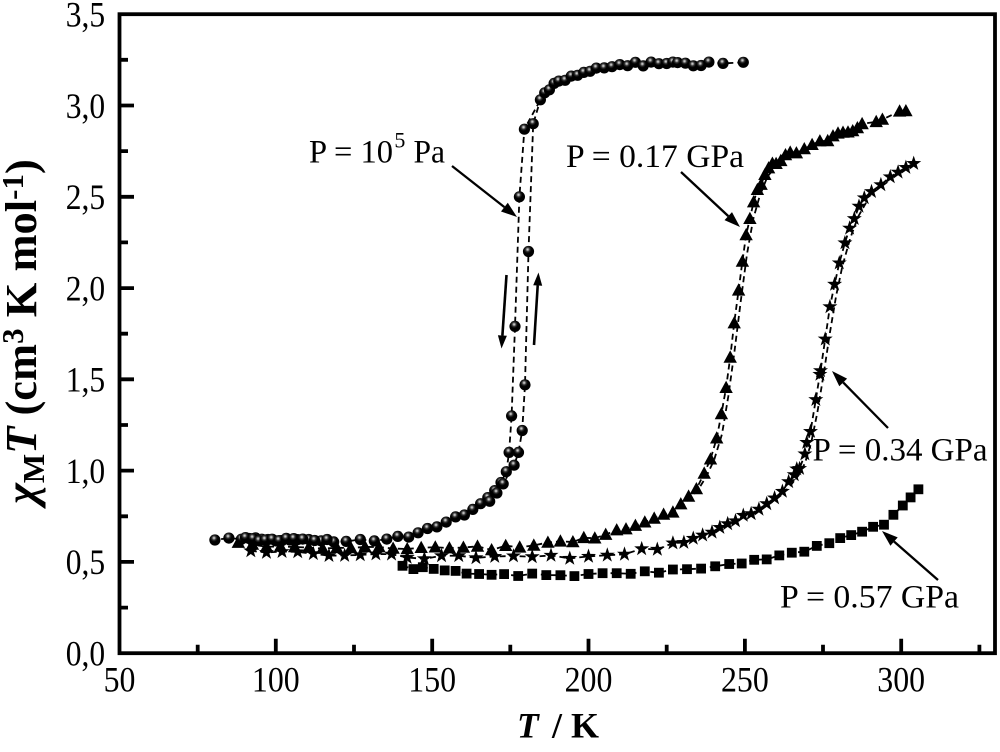  I want to click on svg-text: 3,5, so click(85, 17).